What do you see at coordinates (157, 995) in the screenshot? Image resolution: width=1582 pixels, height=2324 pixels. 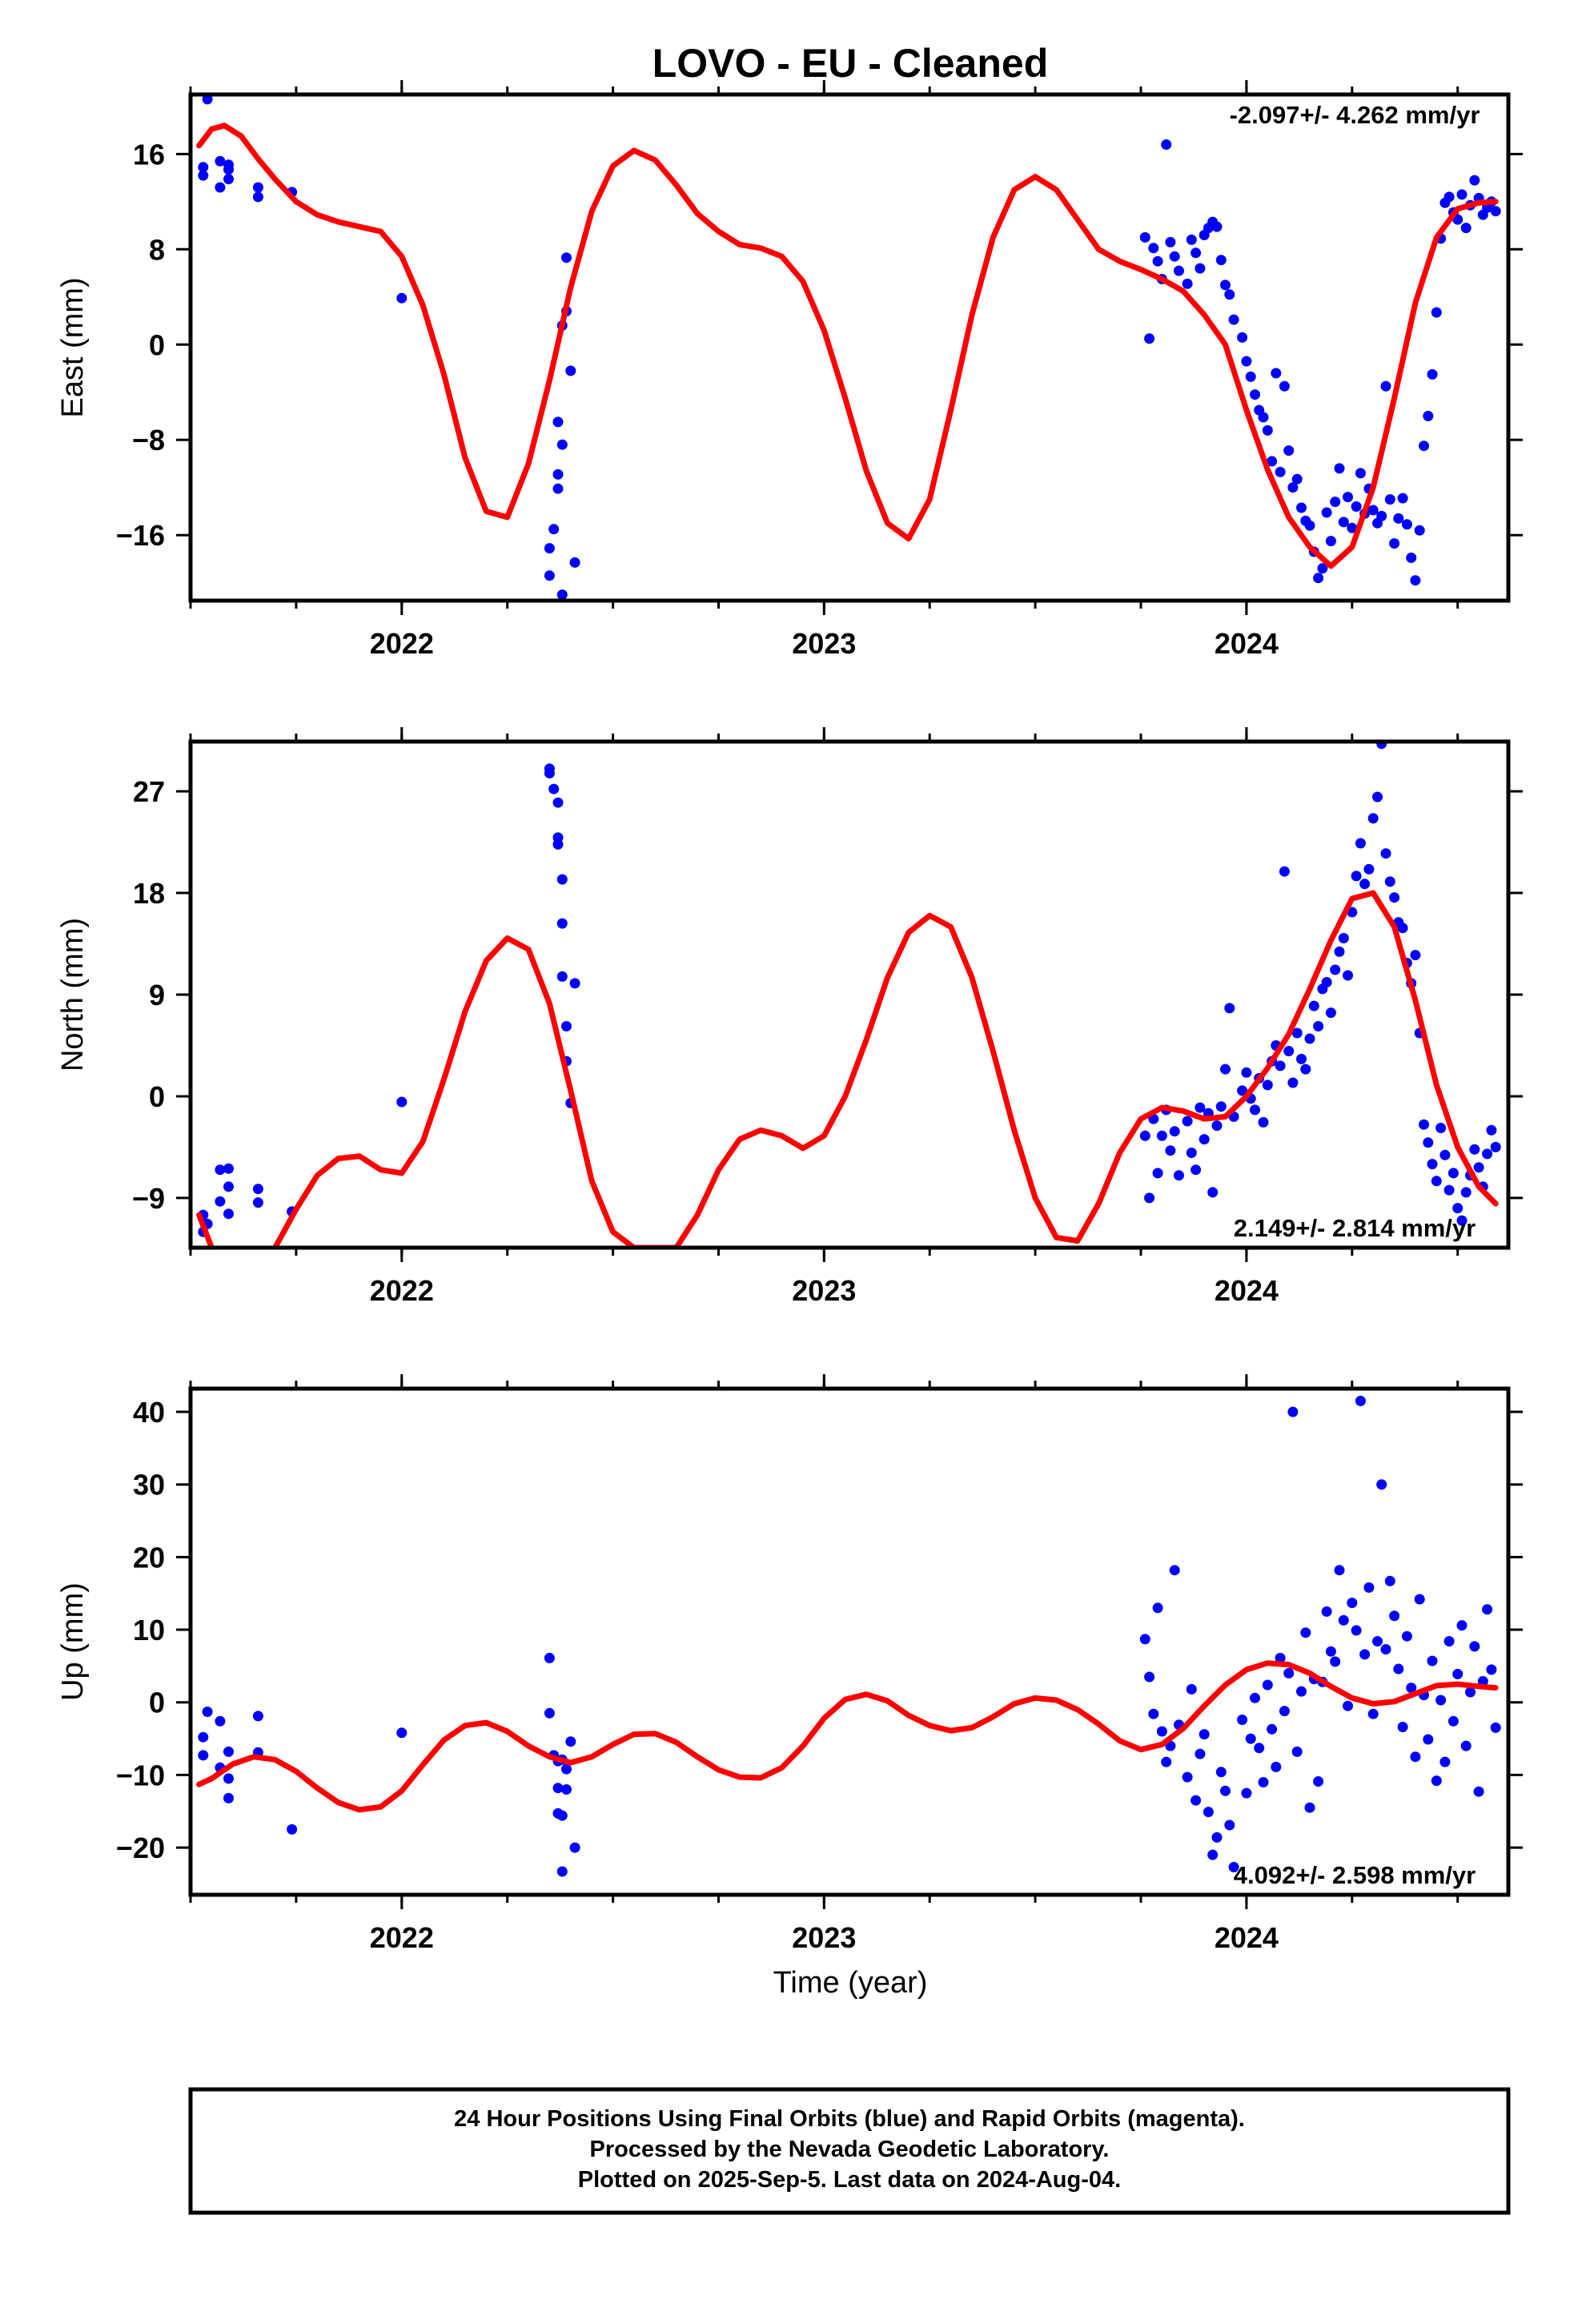 I see `north-y-tick-label: 9` at bounding box center [157, 995].